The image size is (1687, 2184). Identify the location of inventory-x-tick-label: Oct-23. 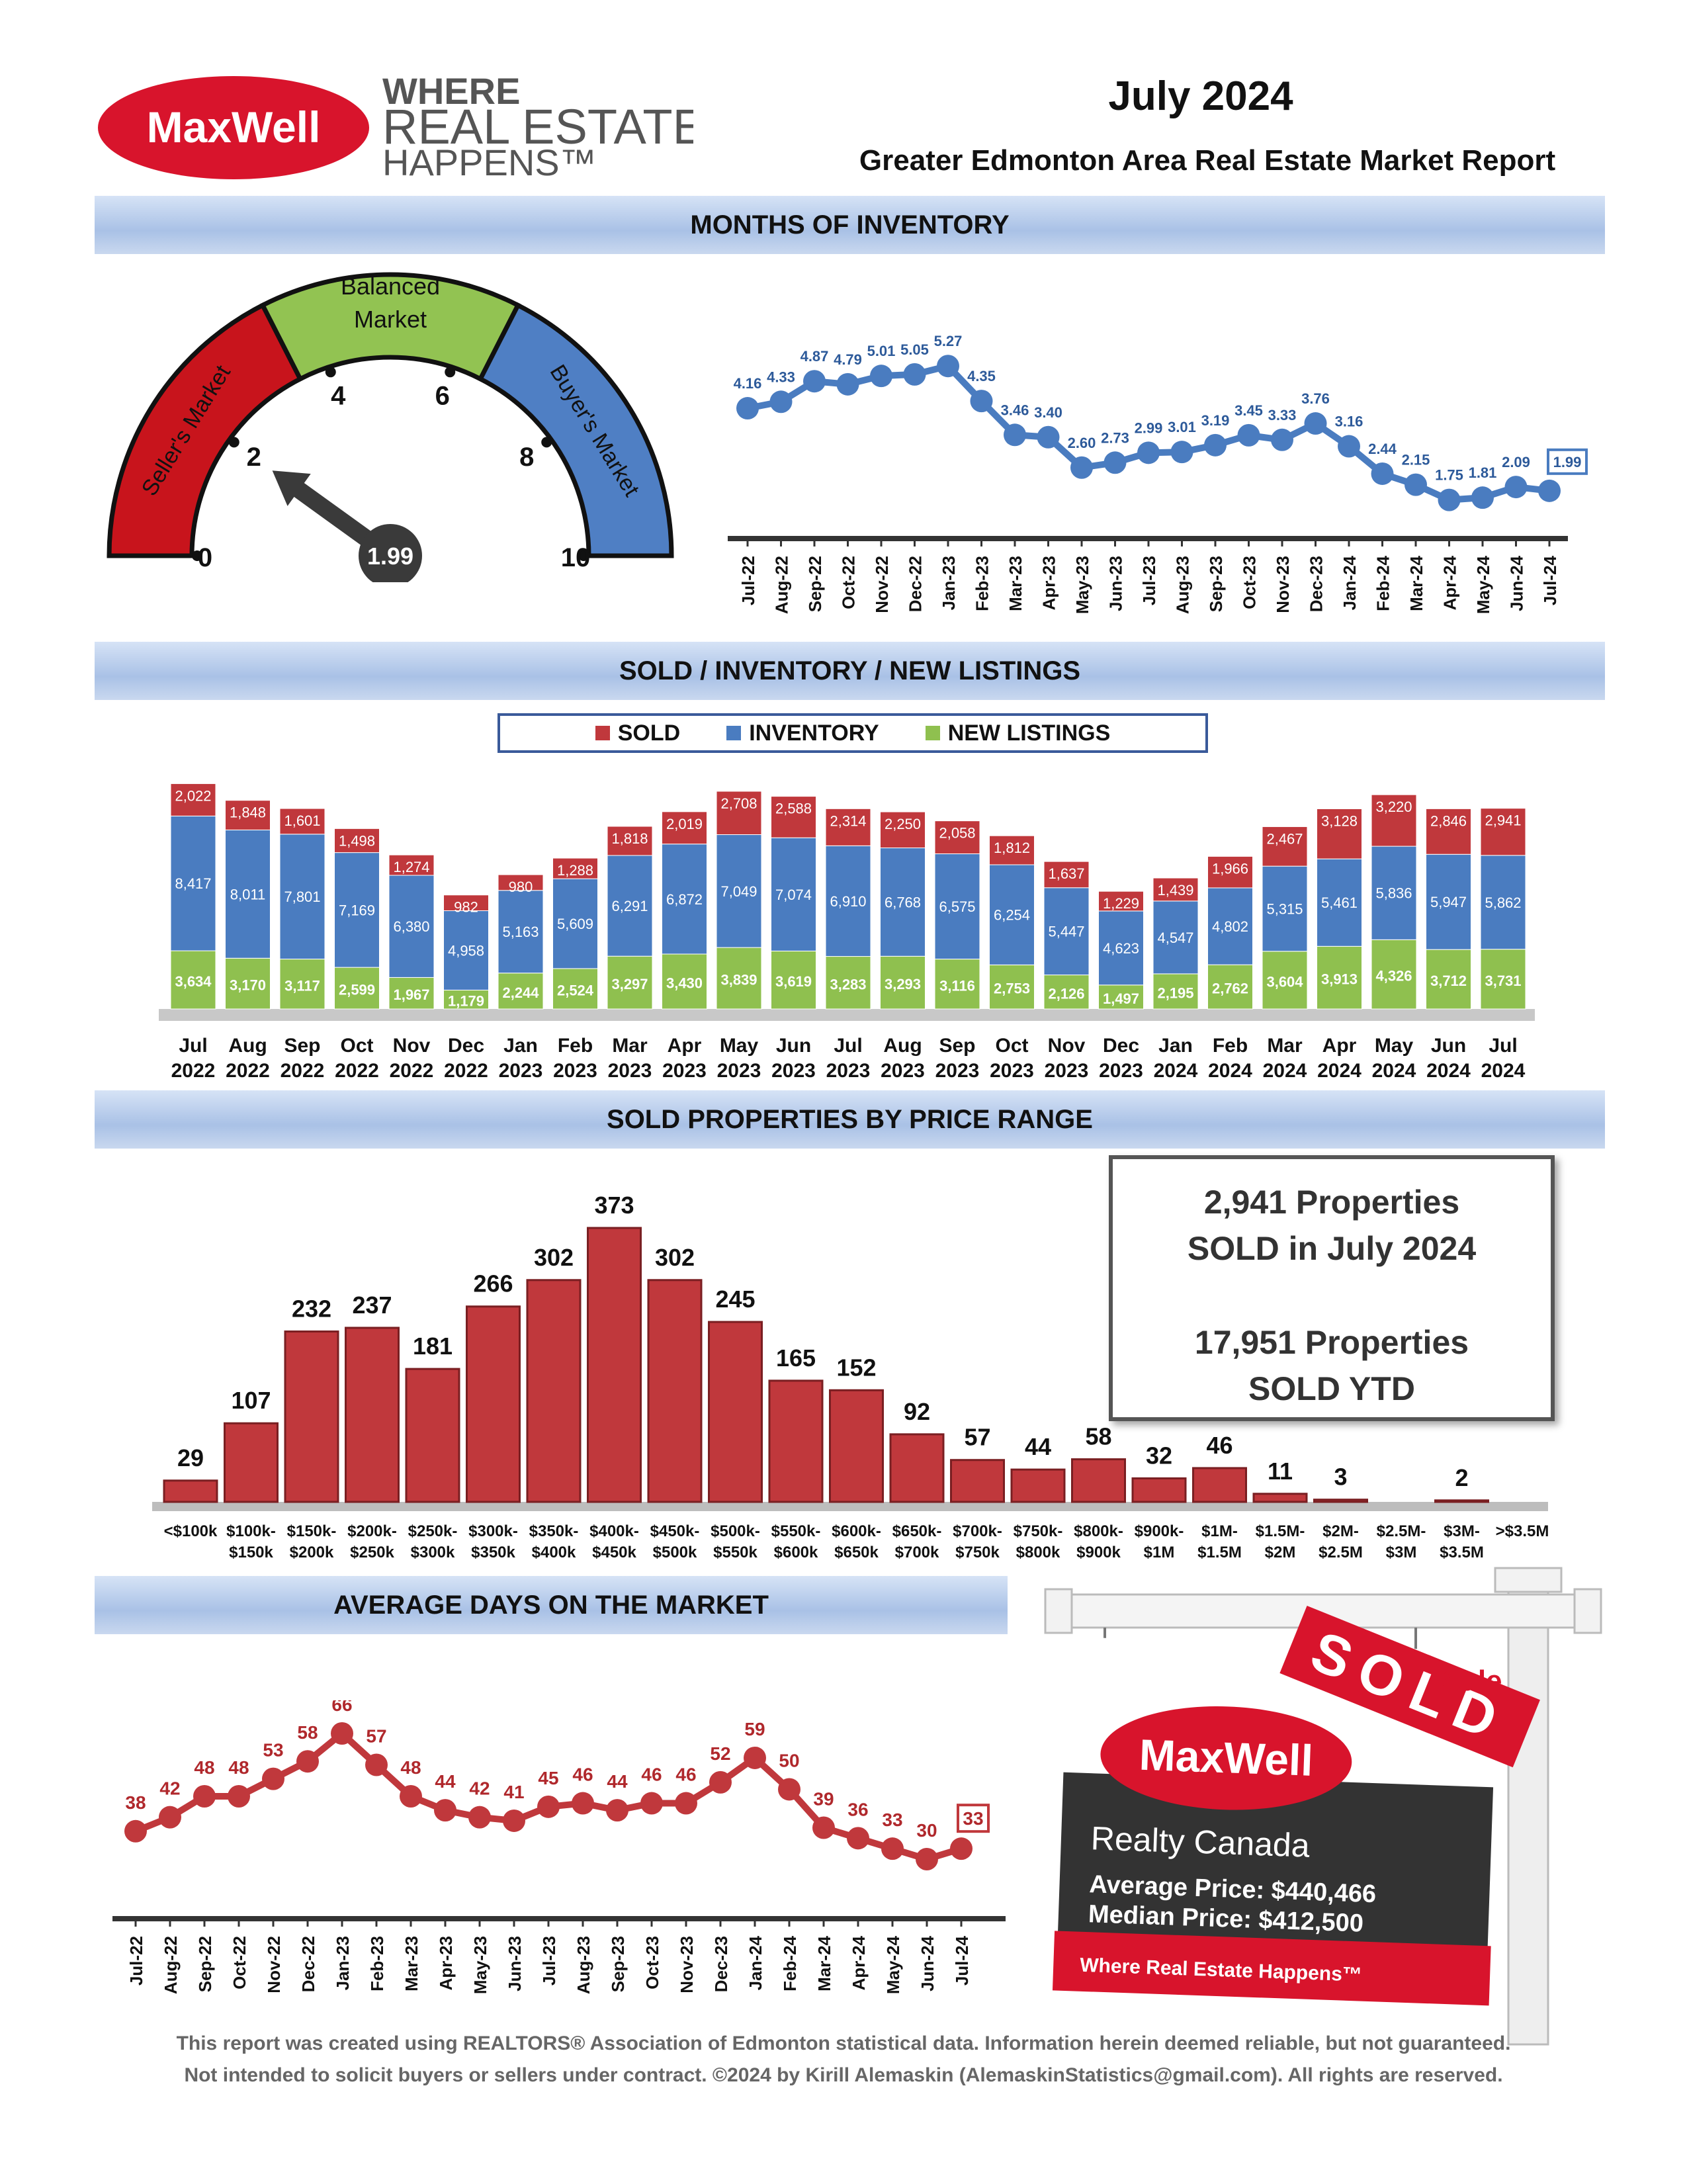
(1250, 582).